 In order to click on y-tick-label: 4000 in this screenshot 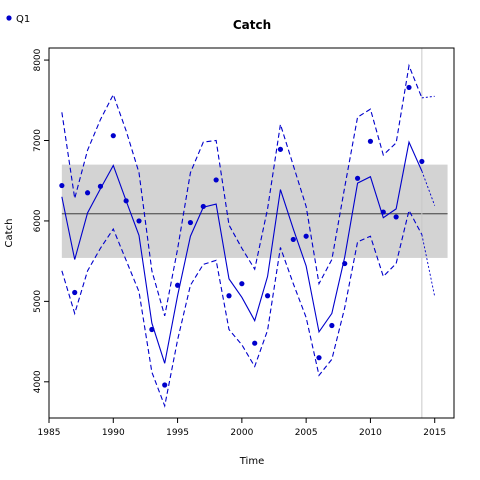, I will do `click(38, 381)`.